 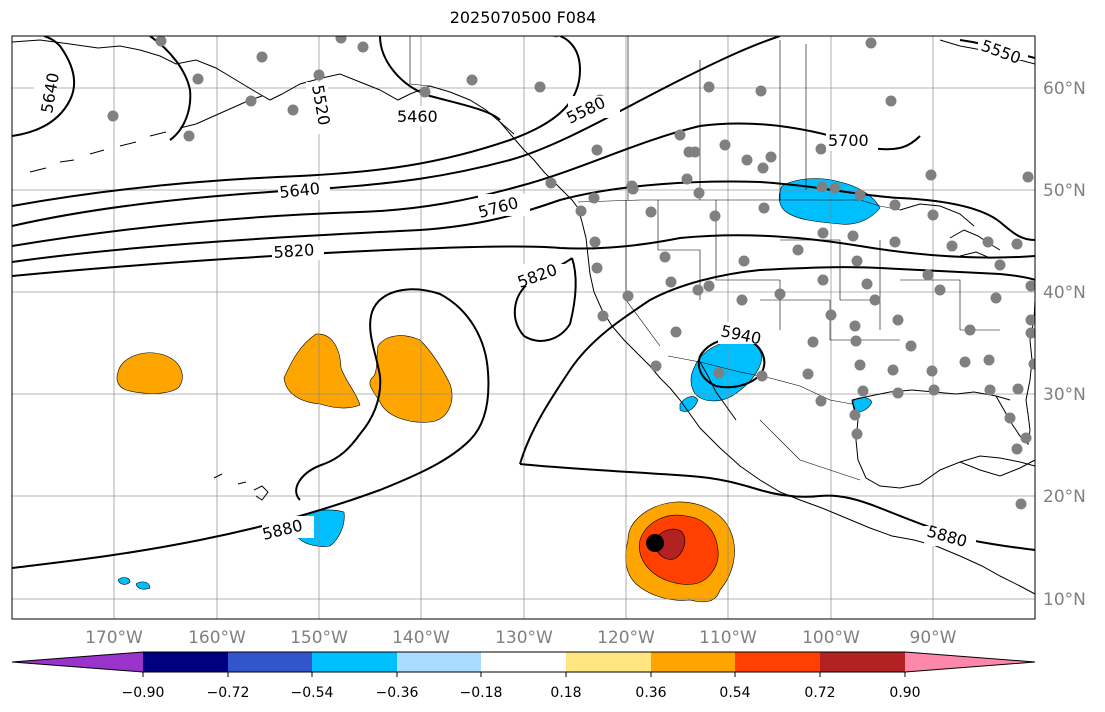 What do you see at coordinates (523, 17) in the screenshot?
I see `map-title: 2025070500 F084` at bounding box center [523, 17].